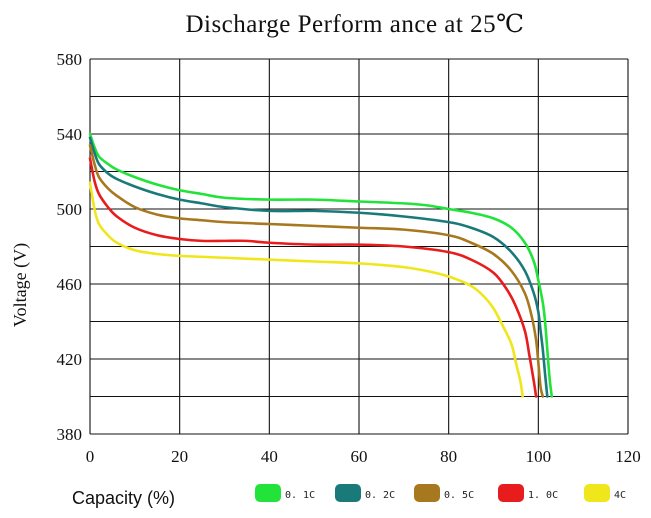  Describe the element at coordinates (539, 456) in the screenshot. I see `x-tick-label: 100` at that location.